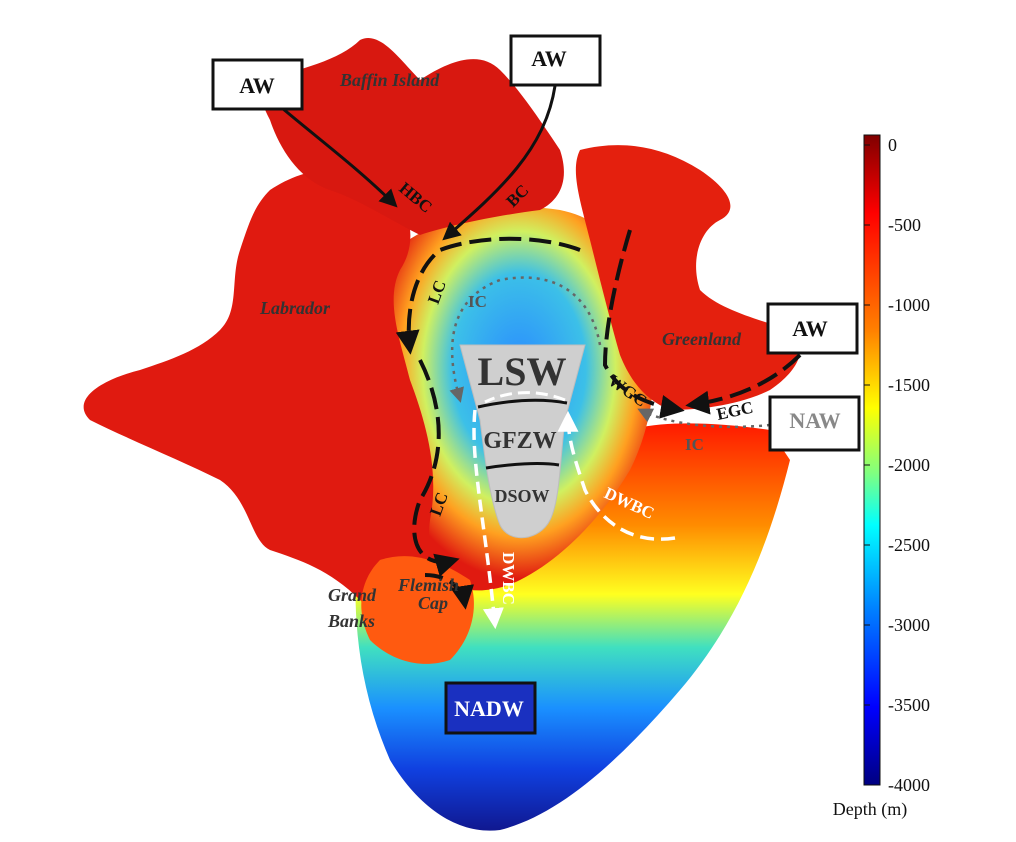 The height and width of the screenshot is (842, 1016). Describe the element at coordinates (499, 163) in the screenshot. I see `bc-arrow` at that location.